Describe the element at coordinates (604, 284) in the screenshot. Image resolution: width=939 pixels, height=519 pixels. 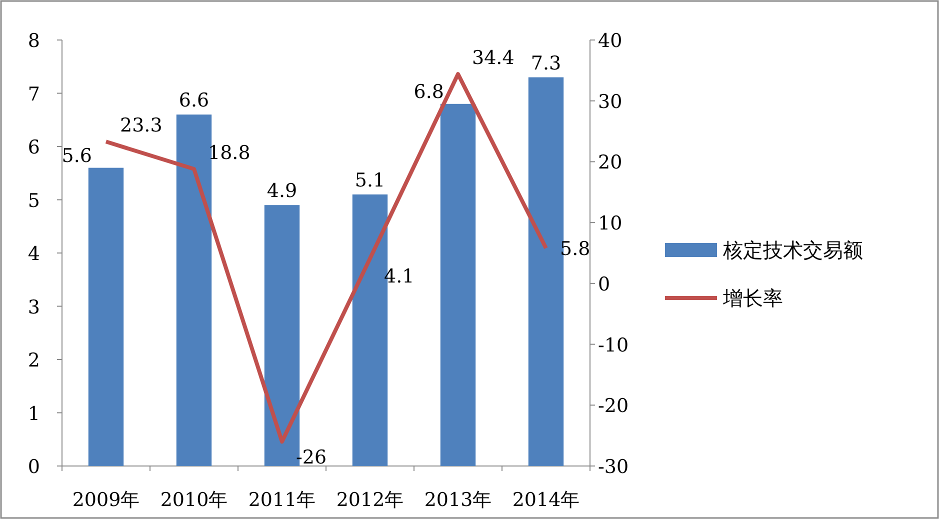
I see `y2-tick-label: 0` at that location.